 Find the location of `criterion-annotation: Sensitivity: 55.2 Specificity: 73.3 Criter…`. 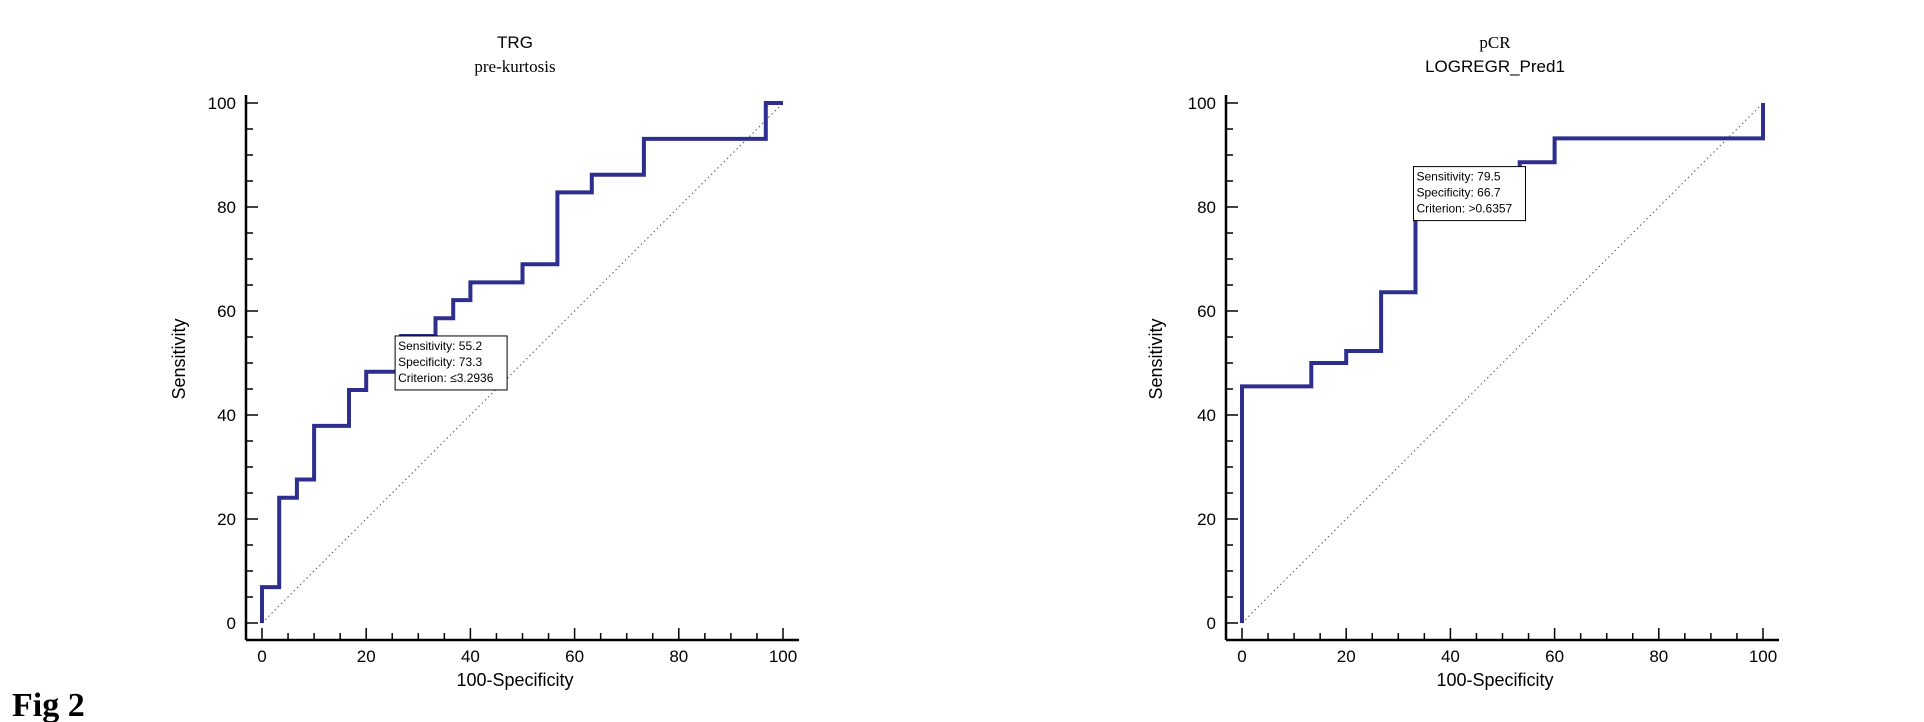

criterion-annotation: Sensitivity: 55.2 Specificity: 73.3 Criter… is located at coordinates (451, 363).